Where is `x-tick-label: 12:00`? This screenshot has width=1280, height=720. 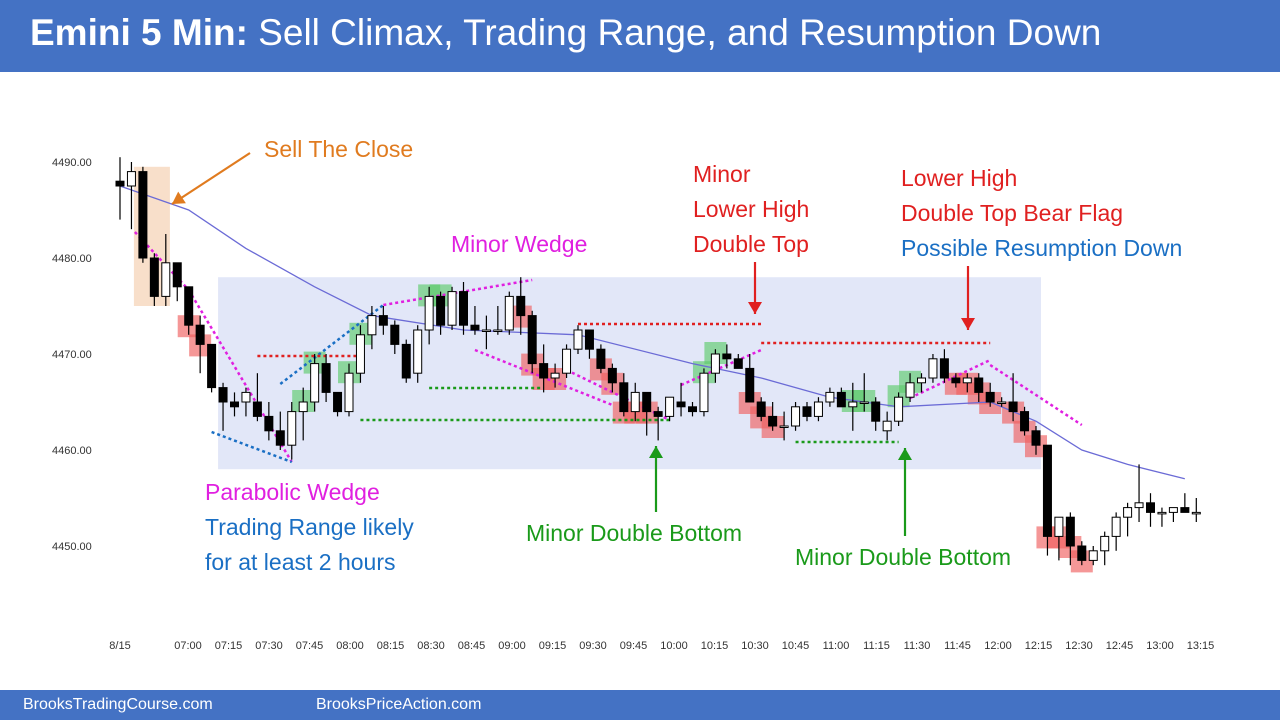
x-tick-label: 12:00 is located at coordinates (998, 646).